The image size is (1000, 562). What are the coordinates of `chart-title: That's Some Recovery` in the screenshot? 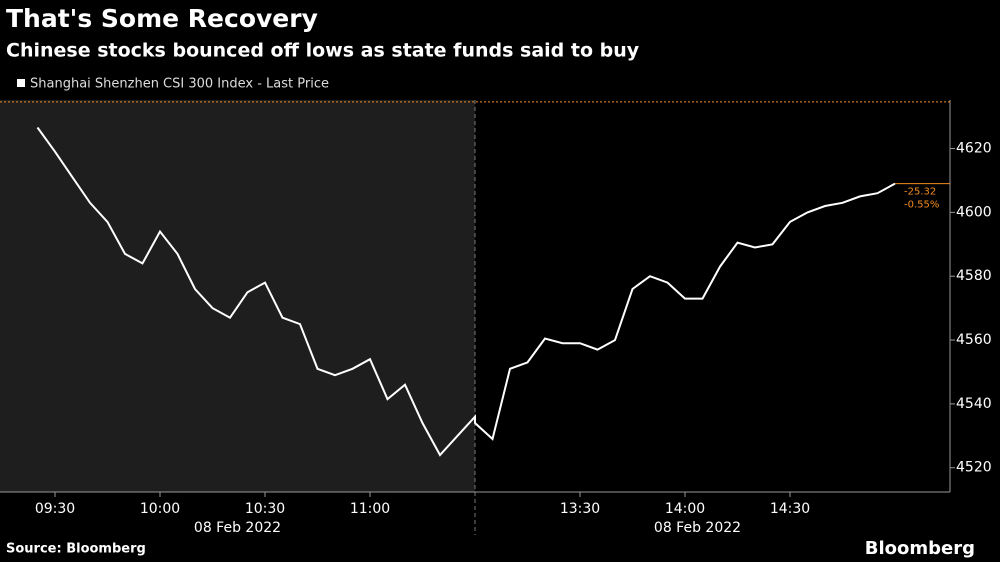 It's located at (162, 18).